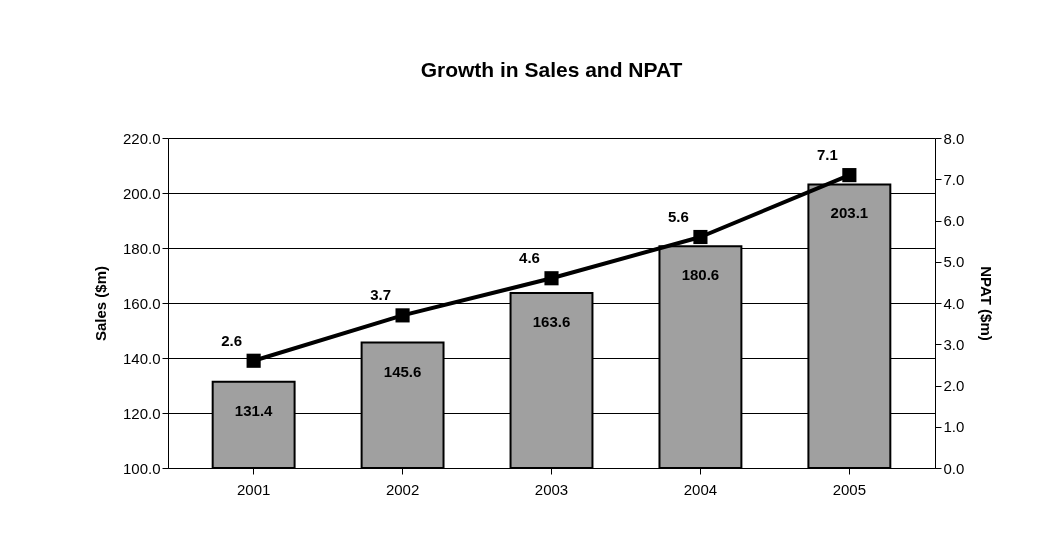  Describe the element at coordinates (141, 193) in the screenshot. I see `y-tick-label: 200.0` at that location.